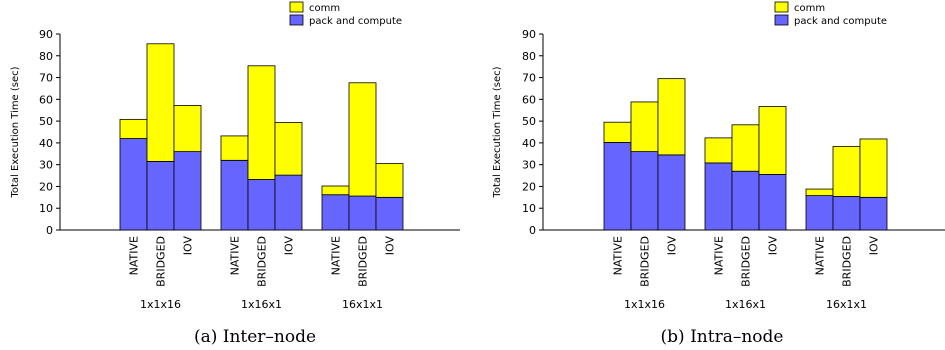 This screenshot has width=945, height=350. What do you see at coordinates (255, 337) in the screenshot?
I see `chart-caption: (a) Inter–node` at bounding box center [255, 337].